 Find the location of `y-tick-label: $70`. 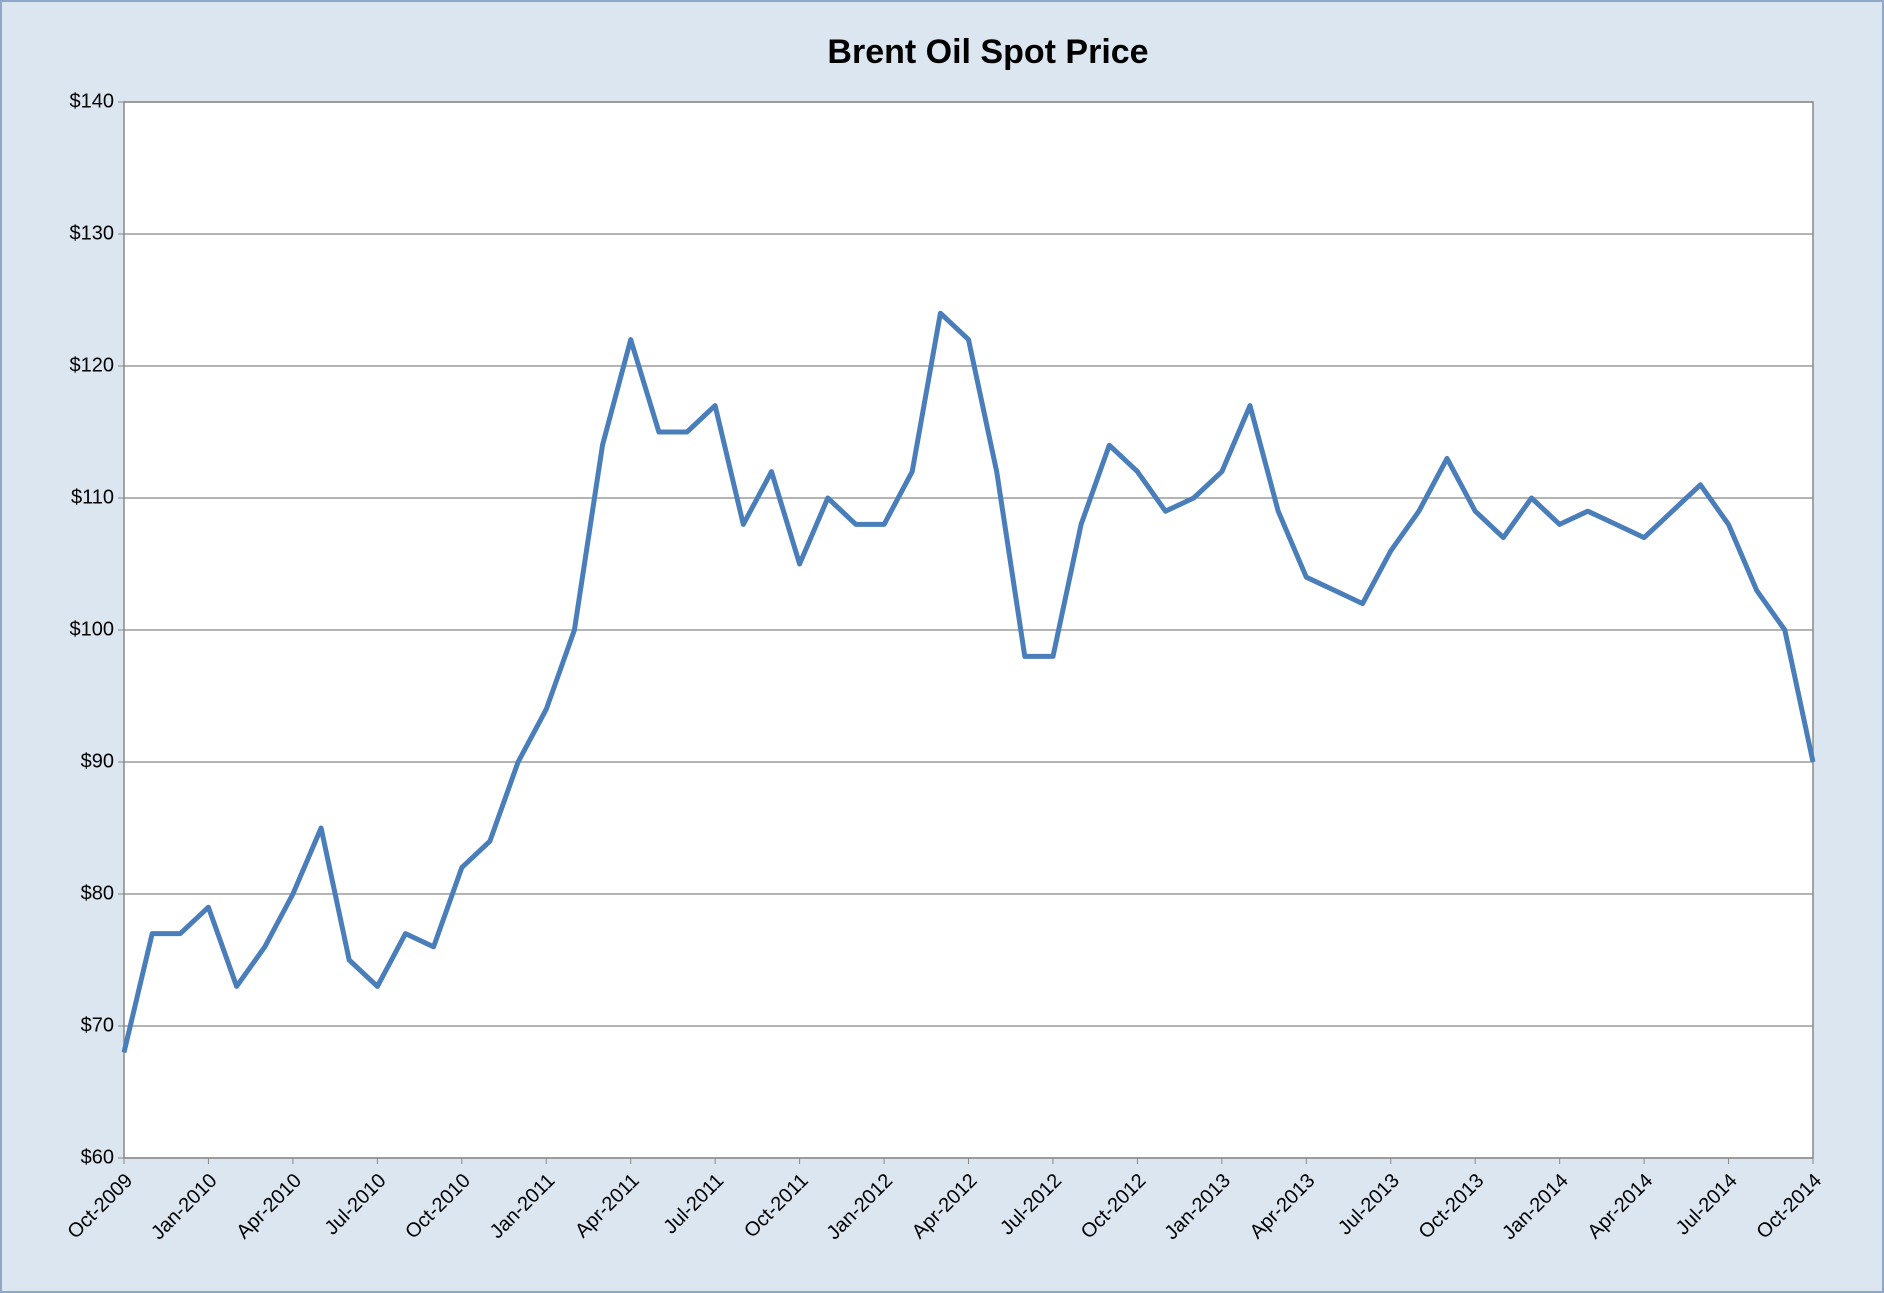

y-tick-label: $70 is located at coordinates (97, 1025).